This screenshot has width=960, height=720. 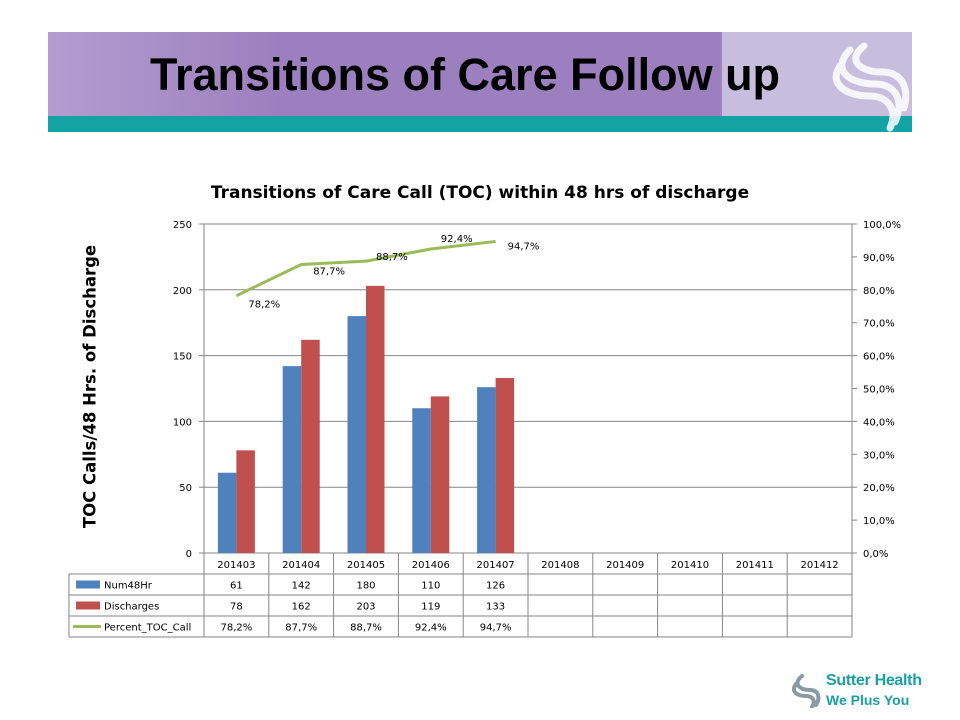 What do you see at coordinates (264, 305) in the screenshot?
I see `line-data-label: 78,2%` at bounding box center [264, 305].